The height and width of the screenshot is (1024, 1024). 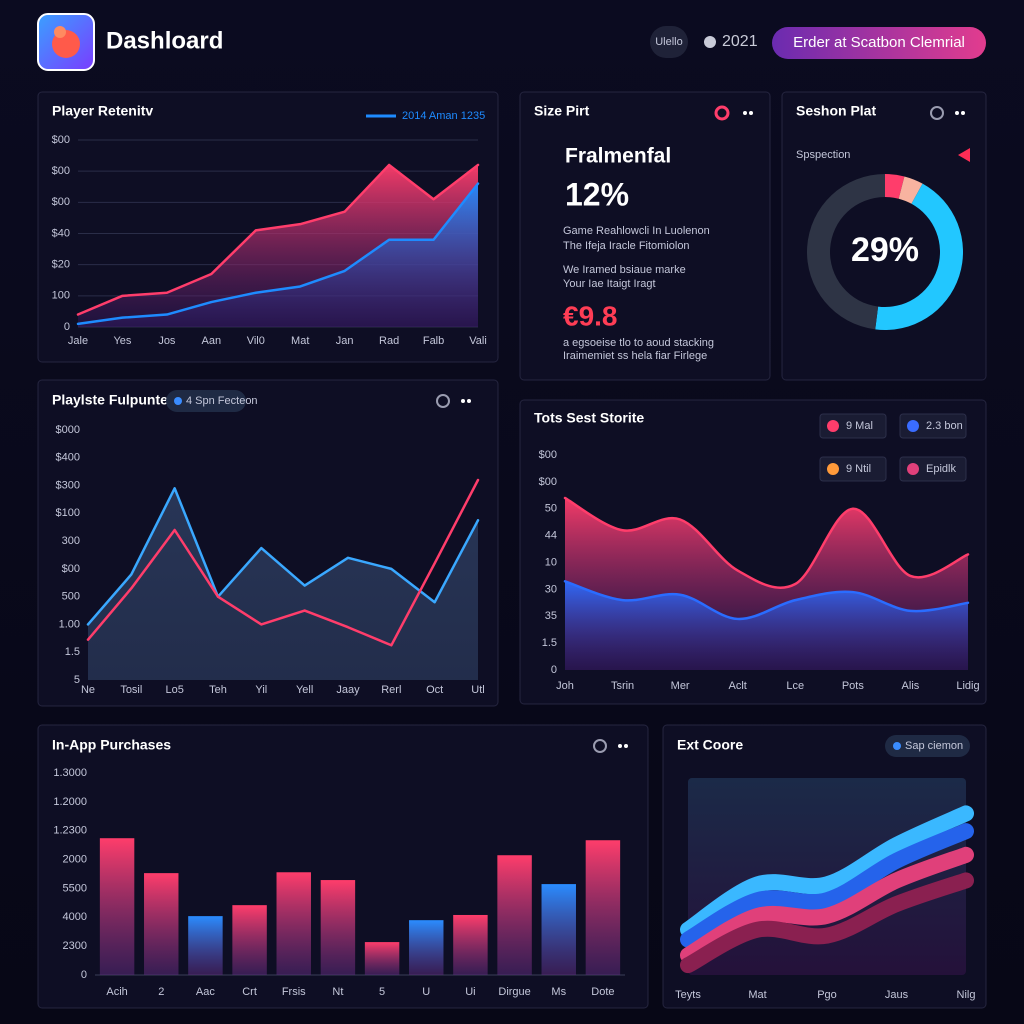 I want to click on subtitle-marker, so click(x=964, y=155).